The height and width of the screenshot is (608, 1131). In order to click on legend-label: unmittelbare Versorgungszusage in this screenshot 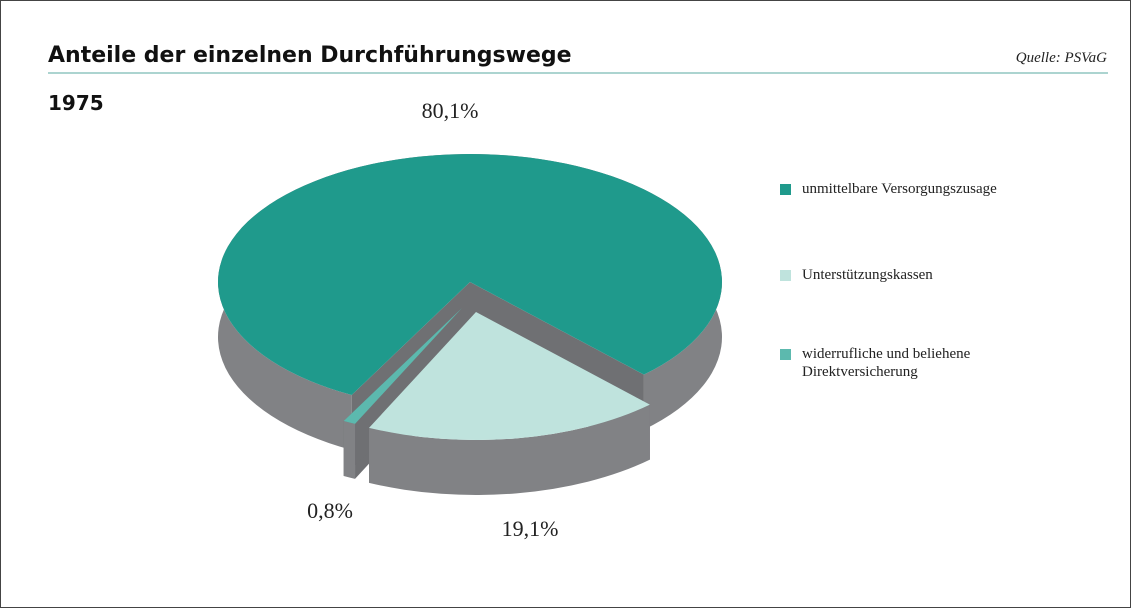, I will do `click(899, 189)`.